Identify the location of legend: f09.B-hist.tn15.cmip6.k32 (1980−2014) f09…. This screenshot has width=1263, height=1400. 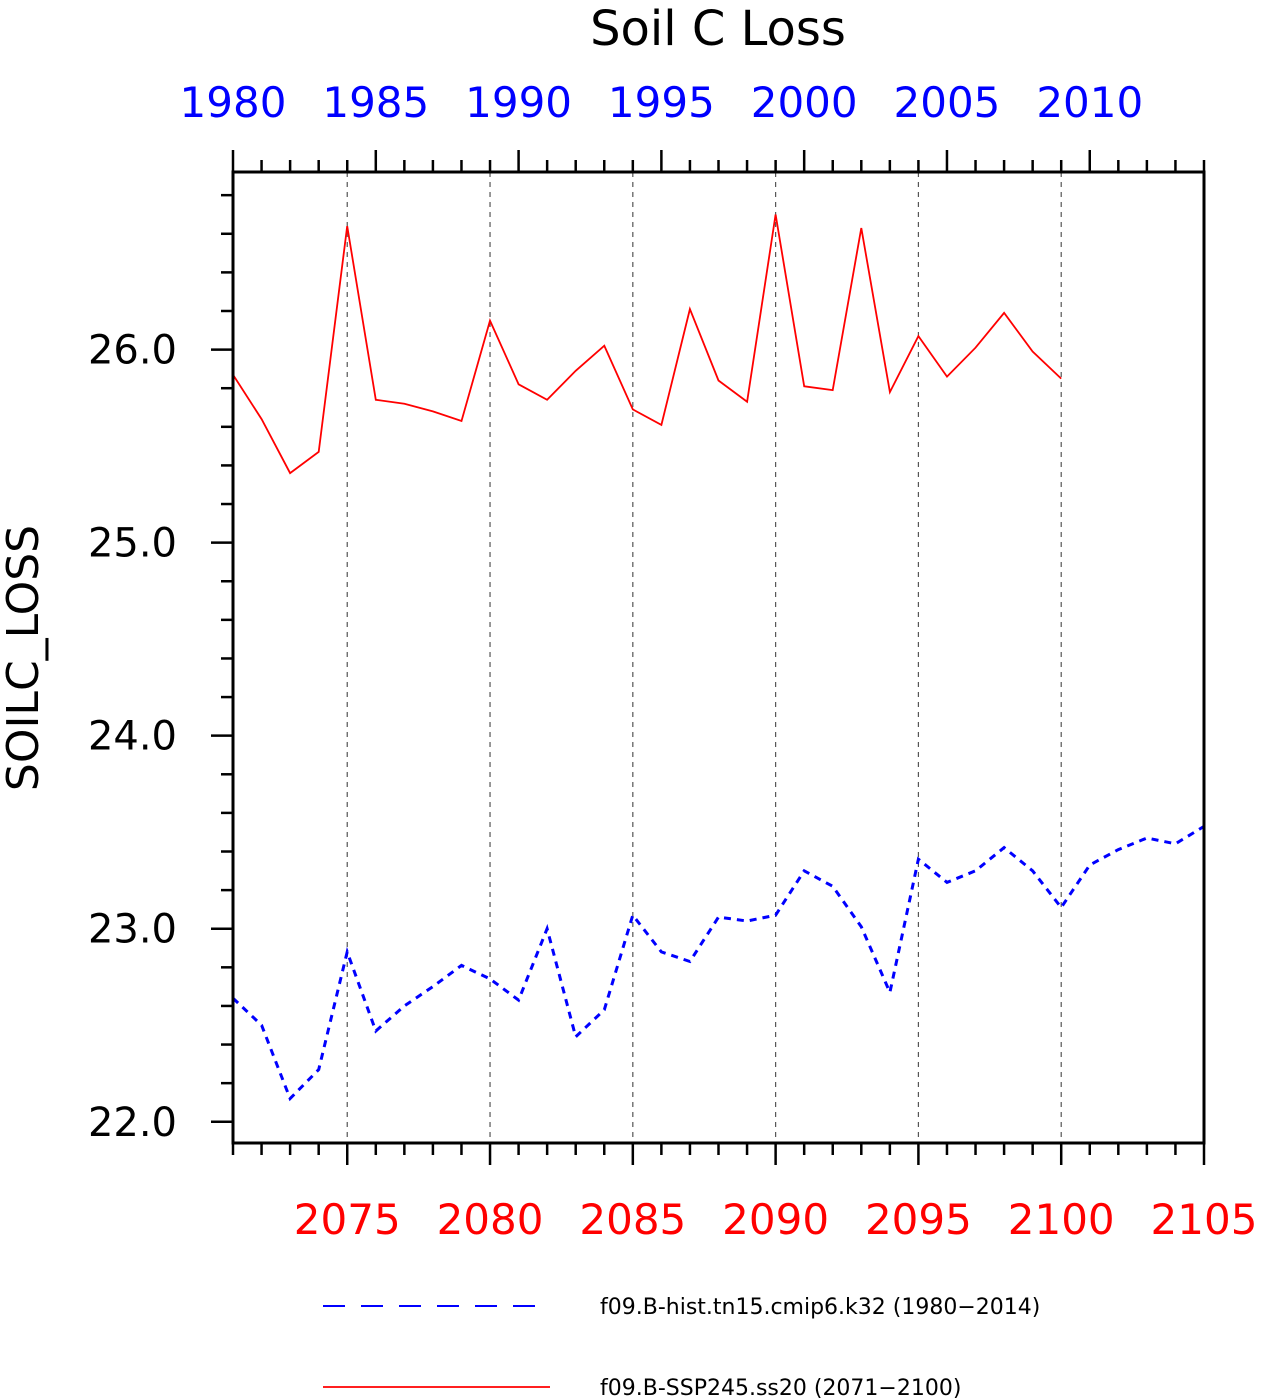
(681, 1347).